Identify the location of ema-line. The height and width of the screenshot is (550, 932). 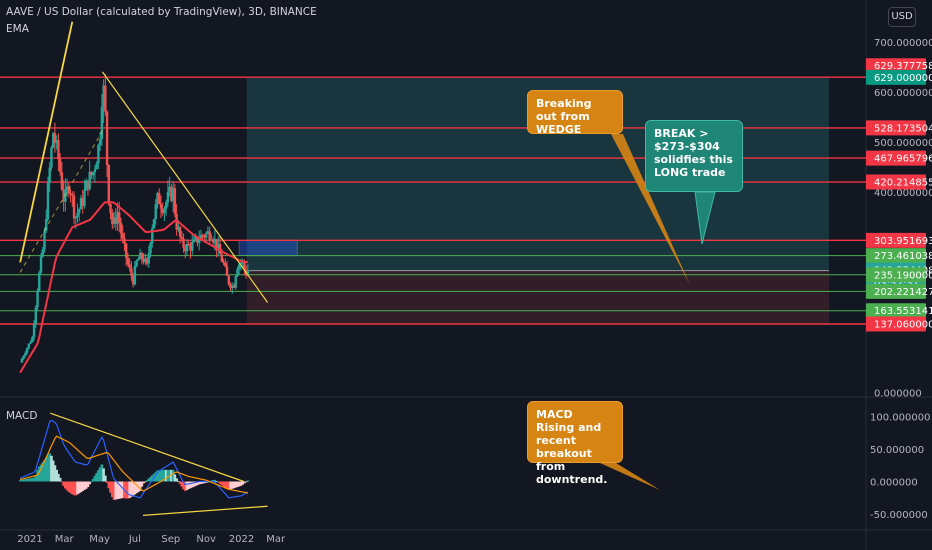
(134, 287).